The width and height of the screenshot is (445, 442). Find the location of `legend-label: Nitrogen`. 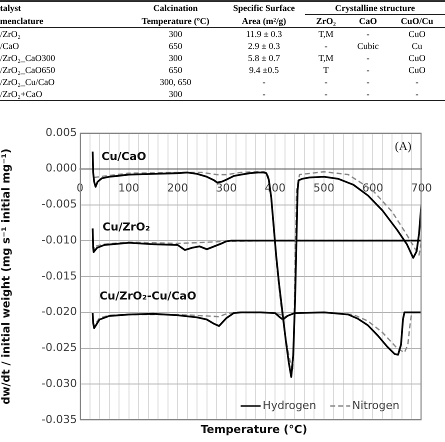

legend-label: Nitrogen is located at coordinates (376, 405).